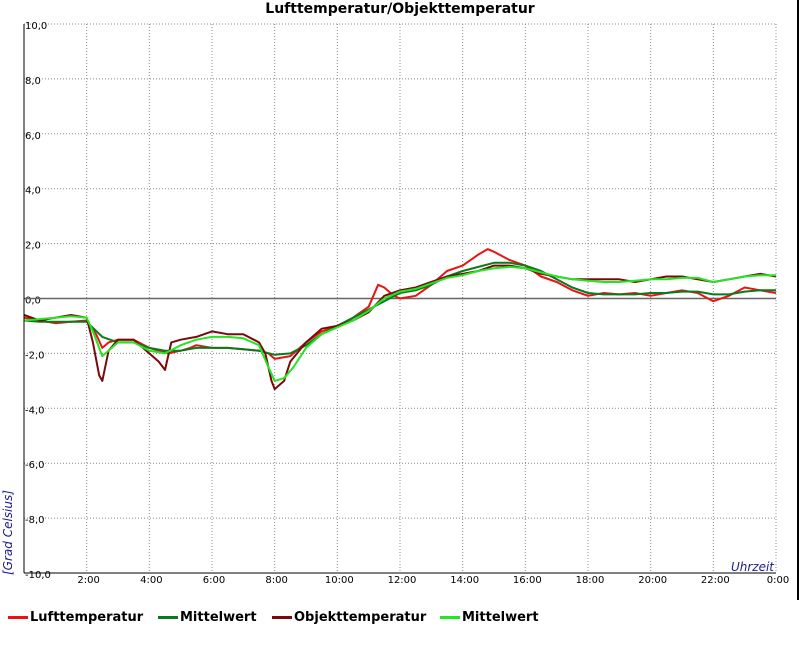 The width and height of the screenshot is (800, 650). I want to click on legend-label: Objekttemperatur, so click(360, 617).